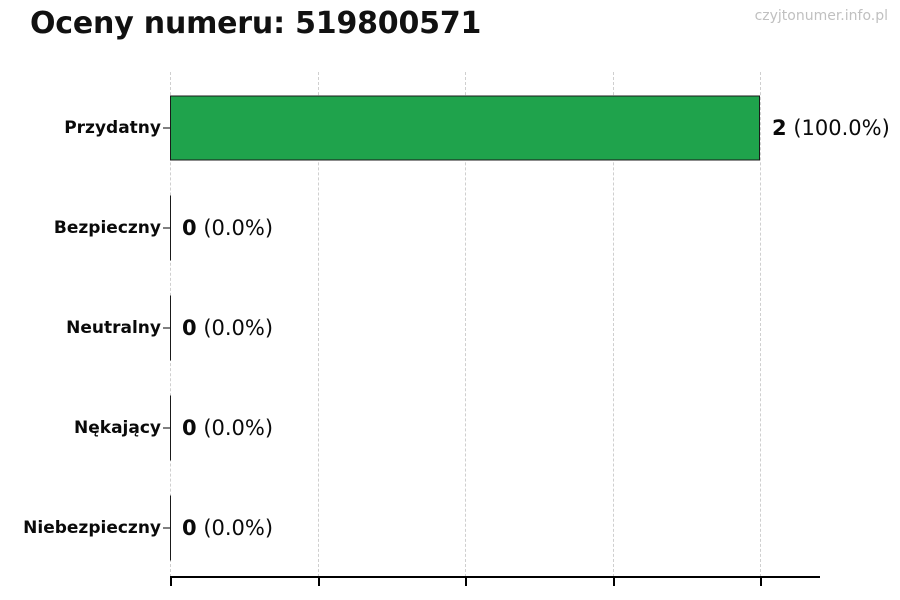 The image size is (900, 600). Describe the element at coordinates (92, 528) in the screenshot. I see `category-label-niebezpieczny: Niebezpieczny` at that location.